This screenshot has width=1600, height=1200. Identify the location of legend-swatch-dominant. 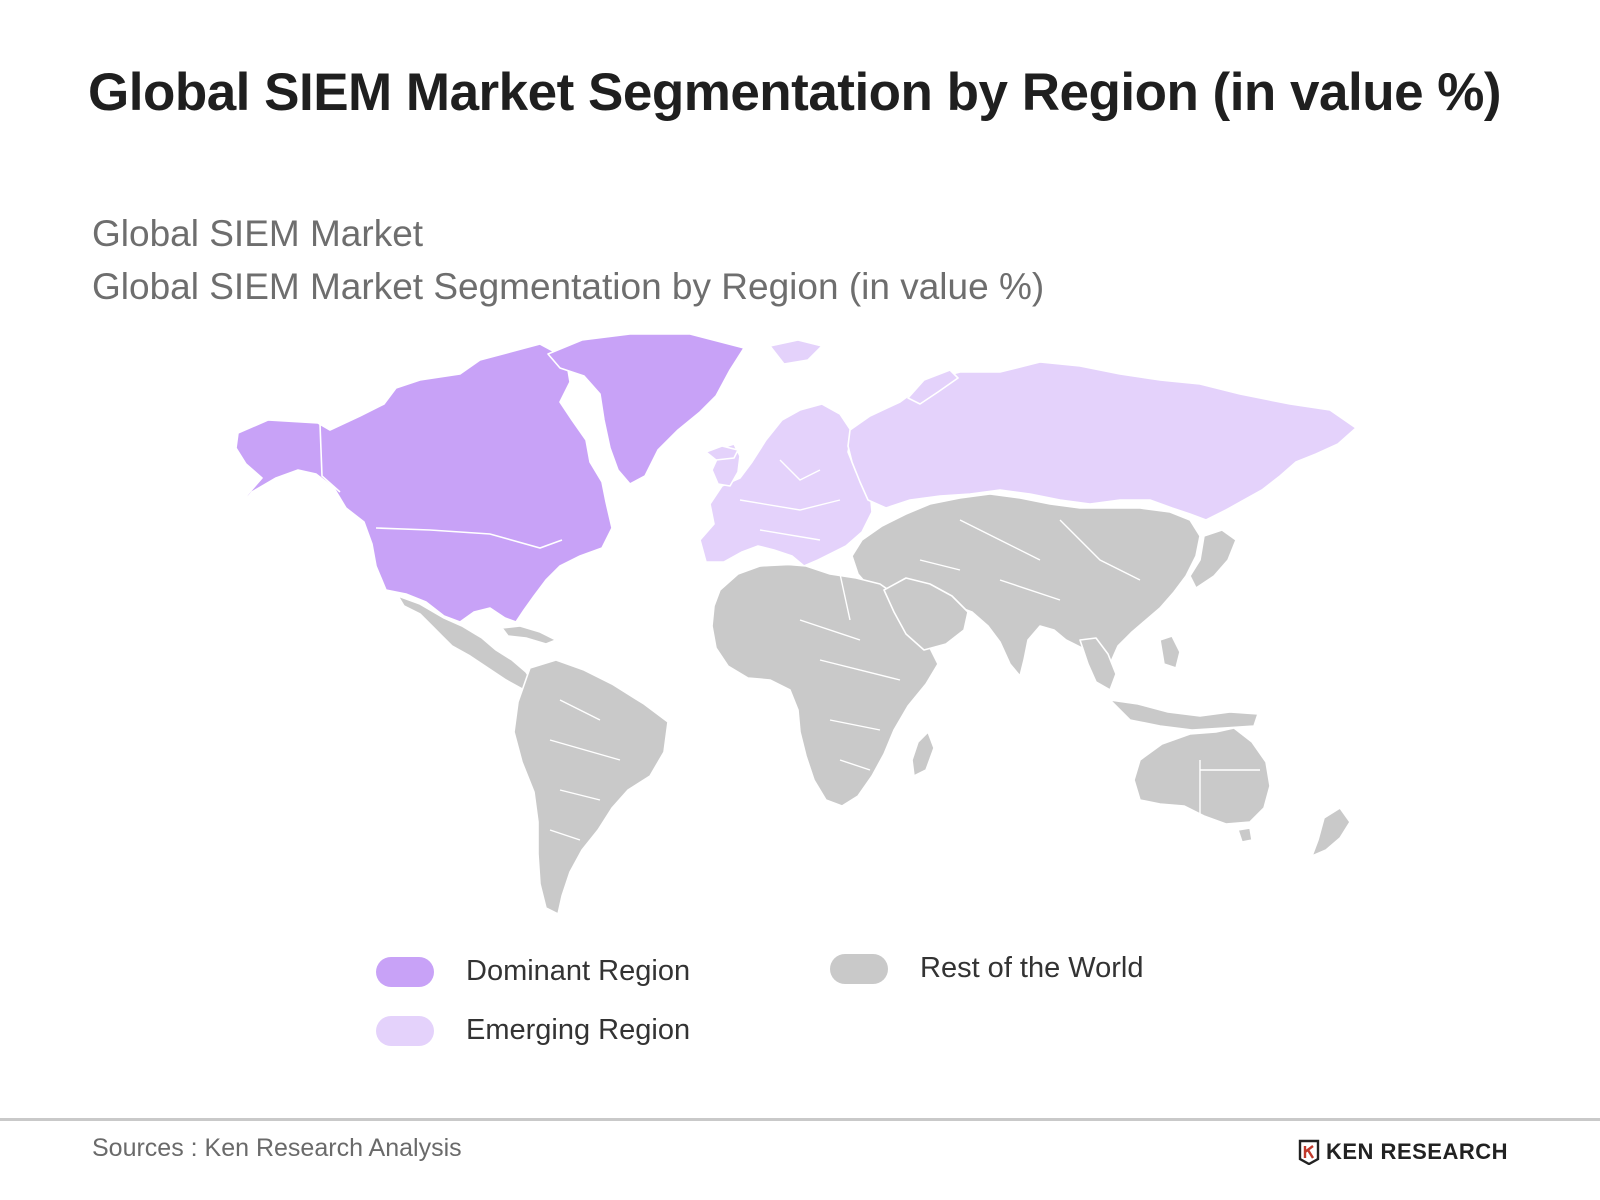
(405, 971).